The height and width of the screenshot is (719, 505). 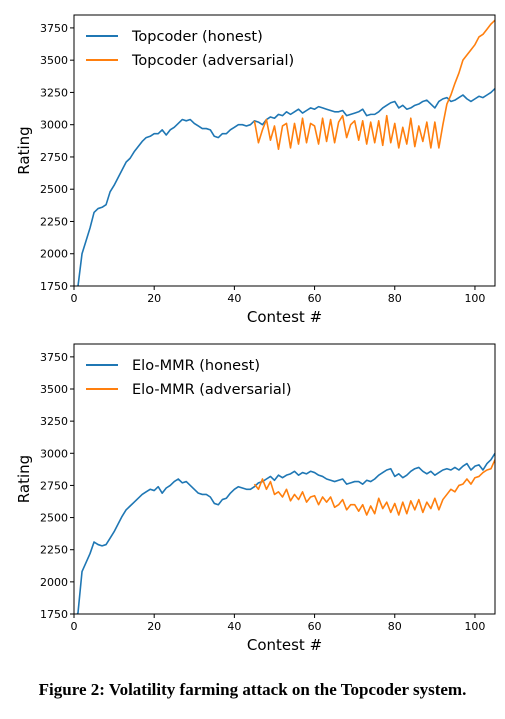 I want to click on legend: Elo-MMR (honest) Elo-MMR (adversarial), so click(x=188, y=378).